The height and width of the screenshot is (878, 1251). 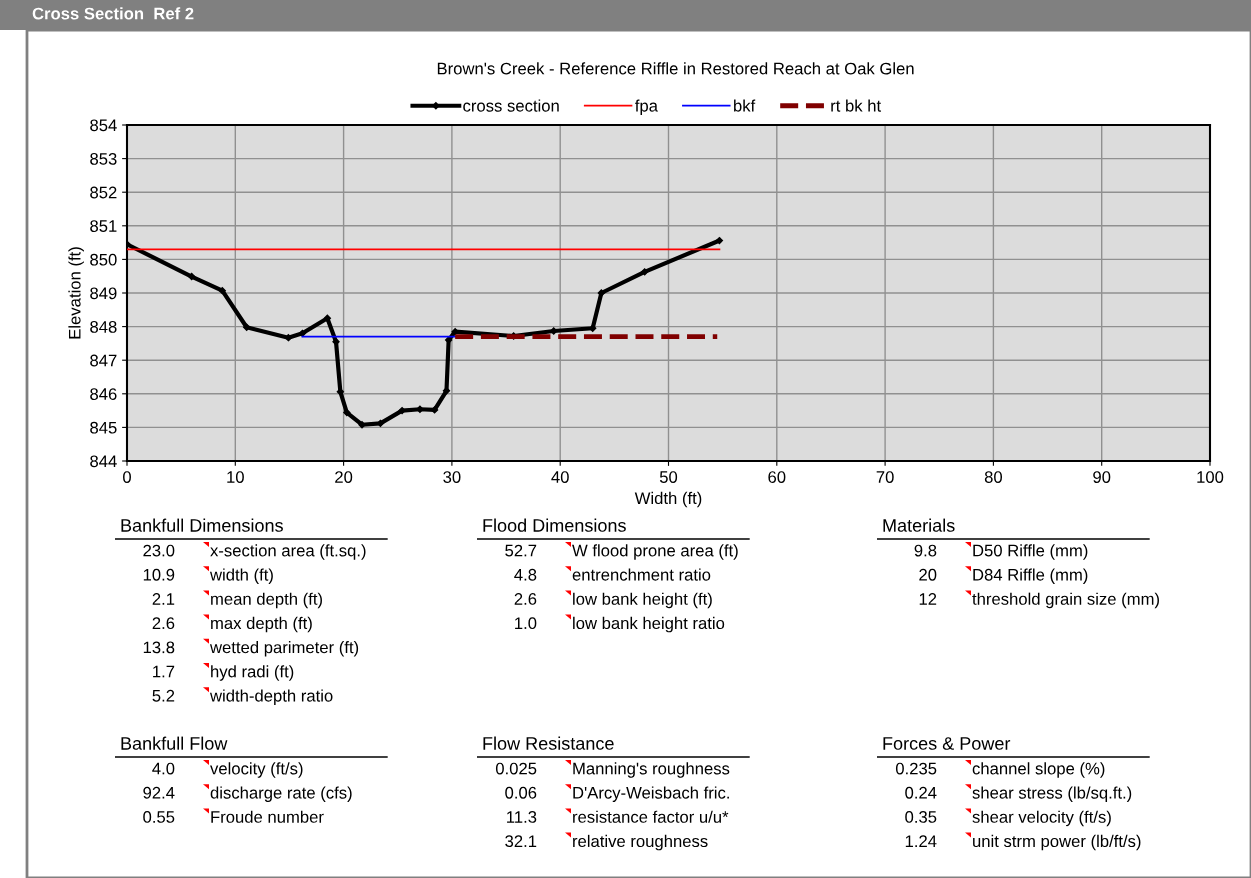 I want to click on chart-title: Brown's Creek - Reference Riffle in Restored Reach at Oak Glen, so click(x=675, y=68).